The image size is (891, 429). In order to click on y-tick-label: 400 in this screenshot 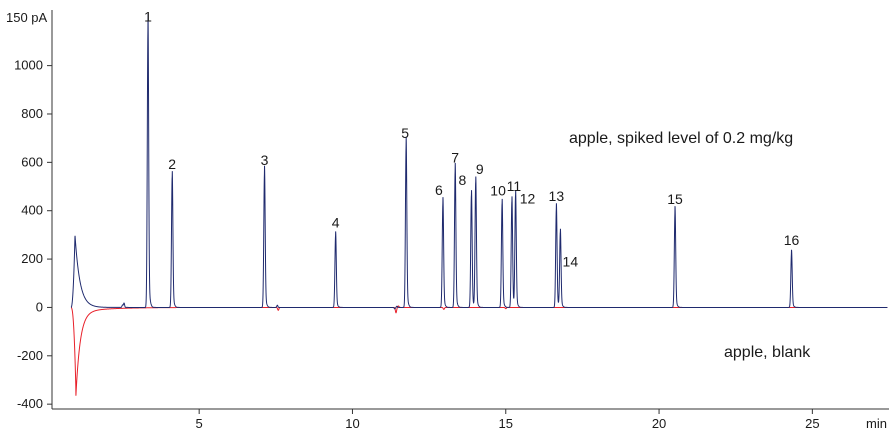, I will do `click(32, 210)`.